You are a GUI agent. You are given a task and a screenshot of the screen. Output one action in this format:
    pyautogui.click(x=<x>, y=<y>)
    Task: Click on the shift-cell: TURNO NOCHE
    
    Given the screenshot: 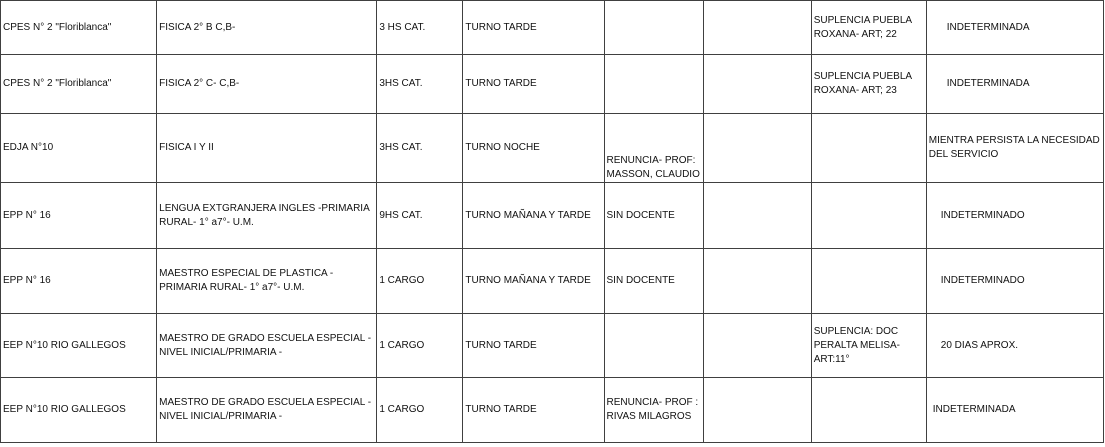 What is the action you would take?
    pyautogui.click(x=533, y=148)
    